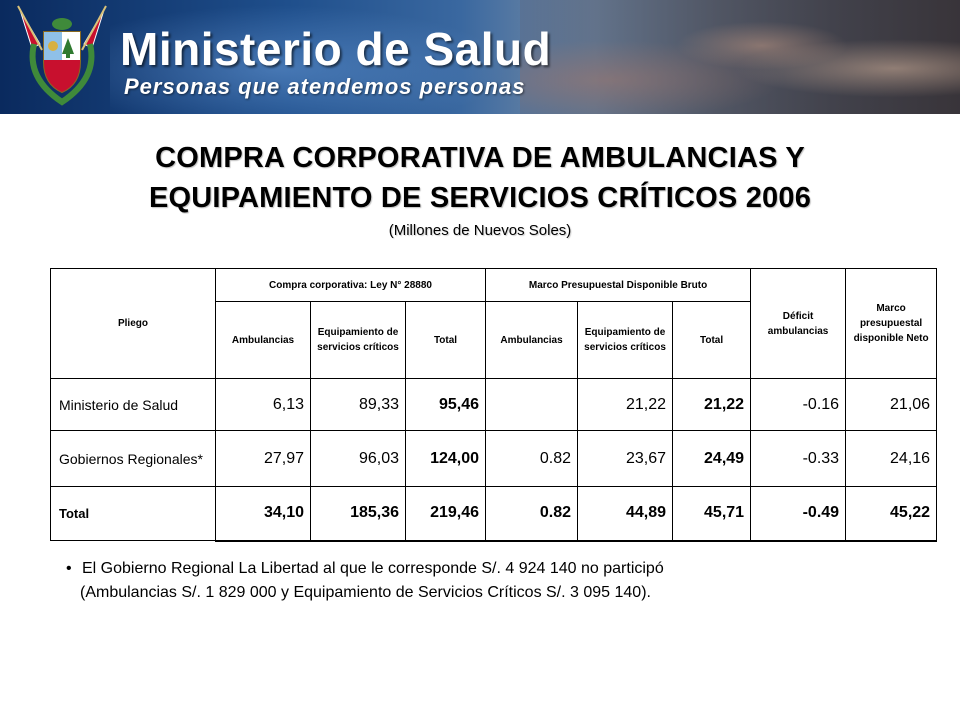  What do you see at coordinates (891, 404) in the screenshot?
I see `cell-neto: 21,06` at bounding box center [891, 404].